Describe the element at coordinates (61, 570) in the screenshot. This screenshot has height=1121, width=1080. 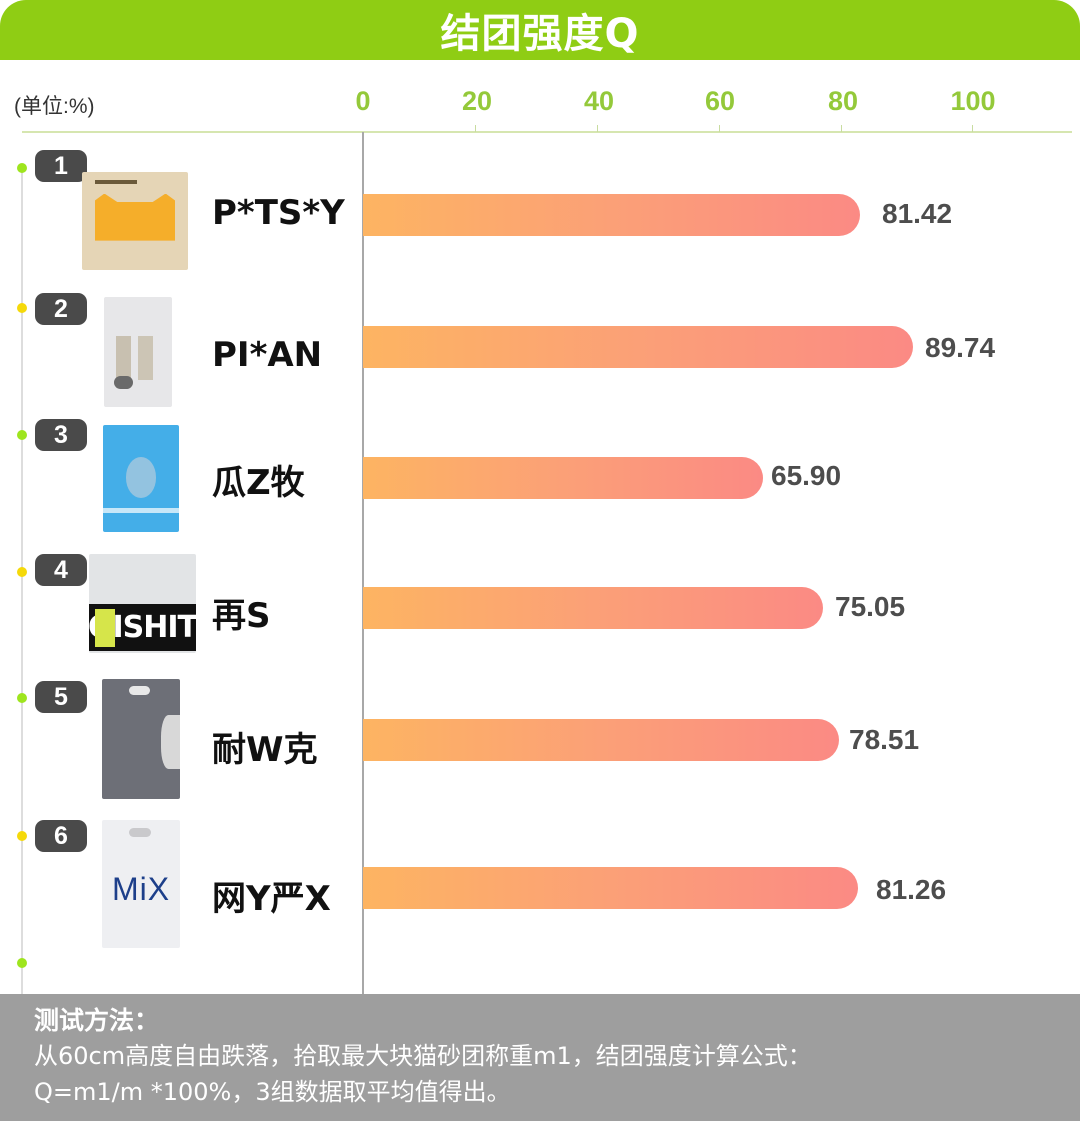
I see `rank-badge: 4` at that location.